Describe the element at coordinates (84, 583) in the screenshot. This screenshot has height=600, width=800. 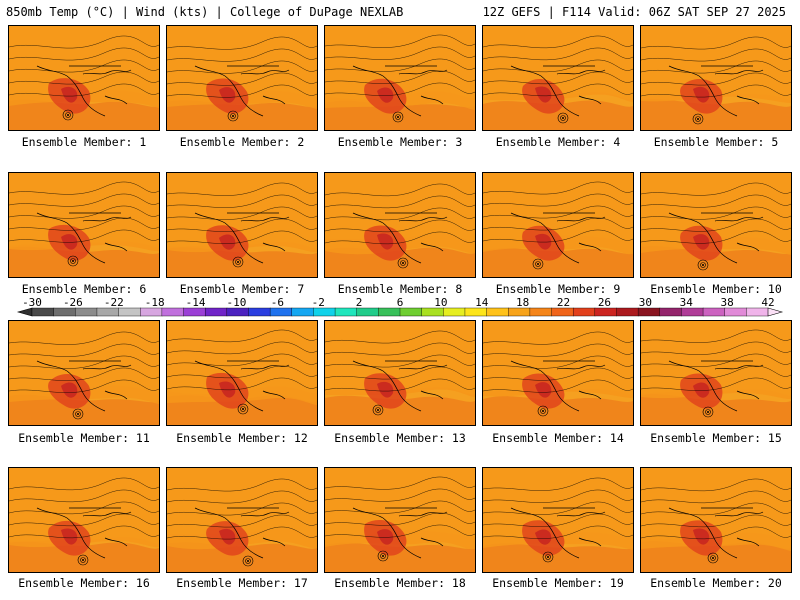
I see `ensemble-member-label: Ensemble Member: 16` at that location.